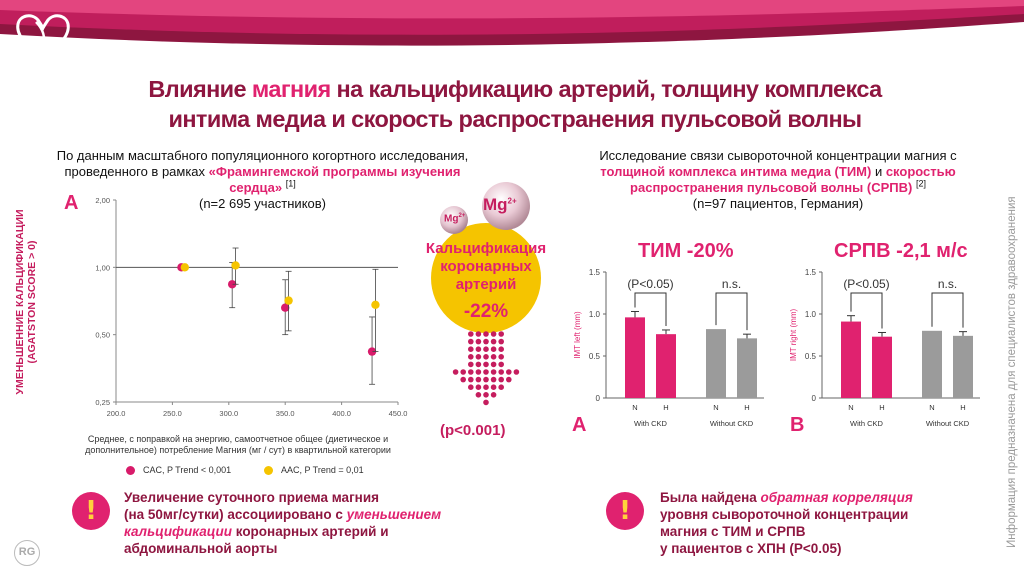 This screenshot has height=576, width=1024. I want to click on bar-panel-letter-a: A, so click(579, 425).